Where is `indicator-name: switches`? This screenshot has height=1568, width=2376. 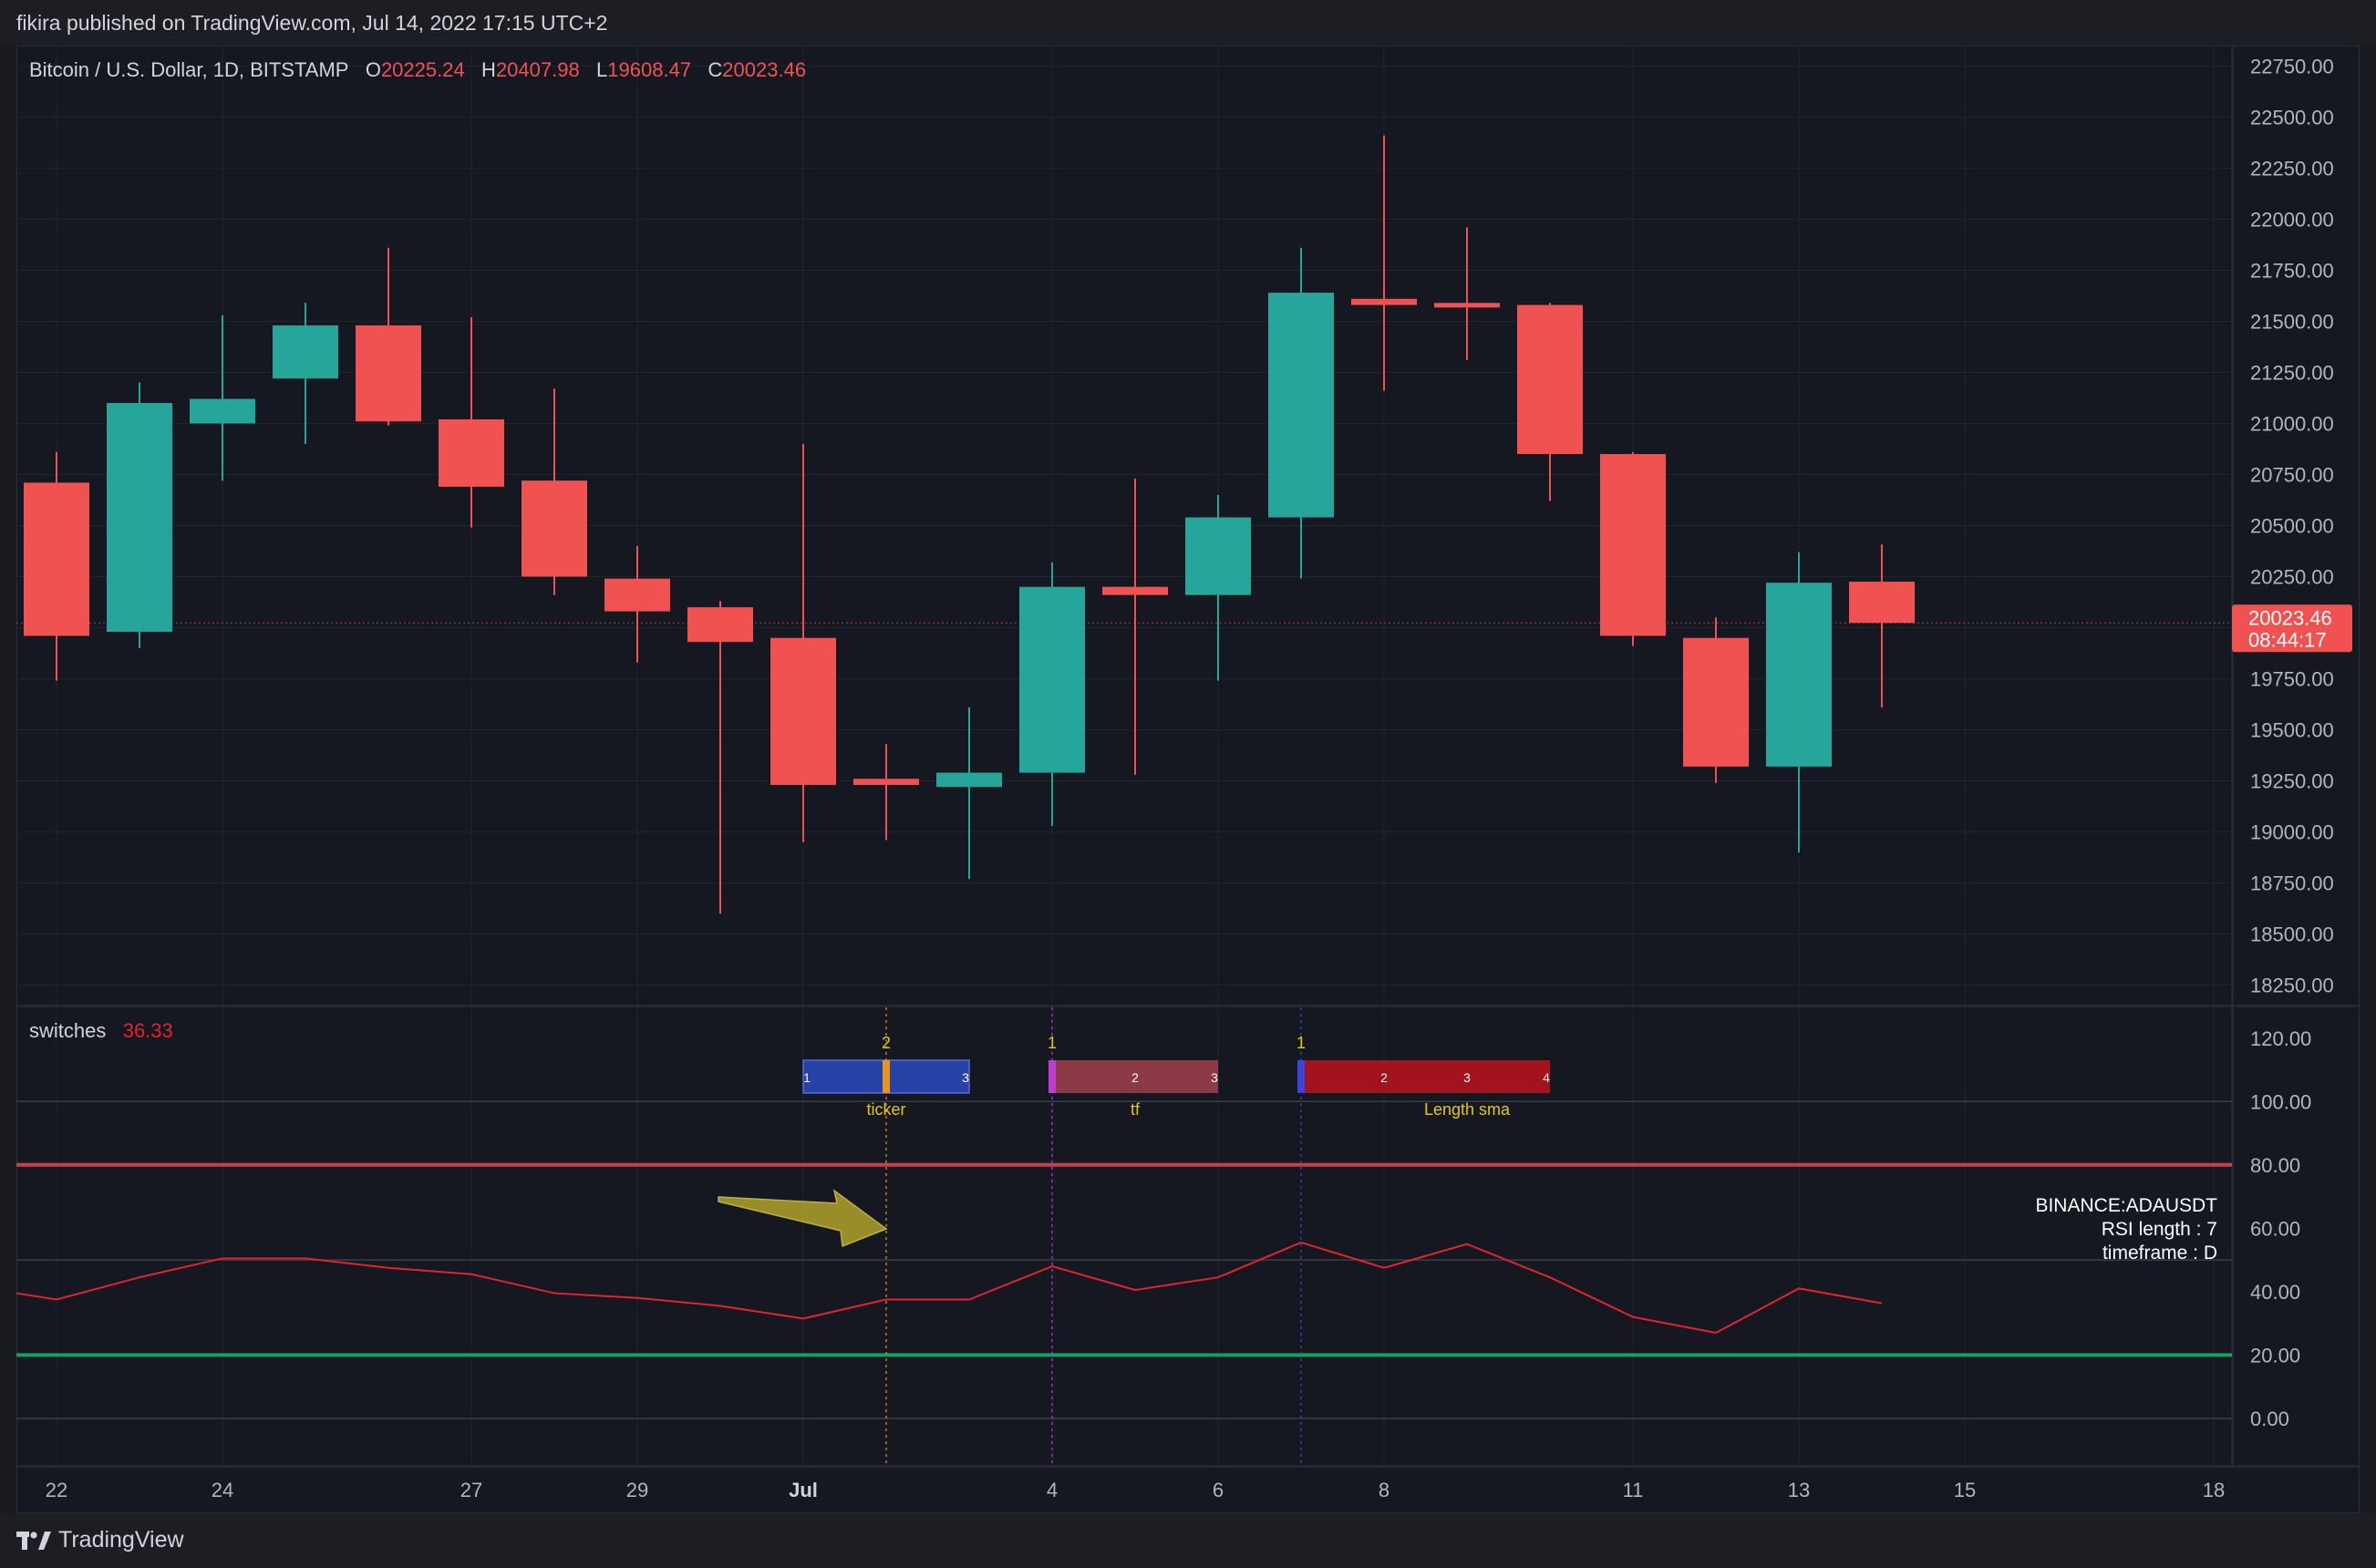
indicator-name: switches is located at coordinates (68, 1030).